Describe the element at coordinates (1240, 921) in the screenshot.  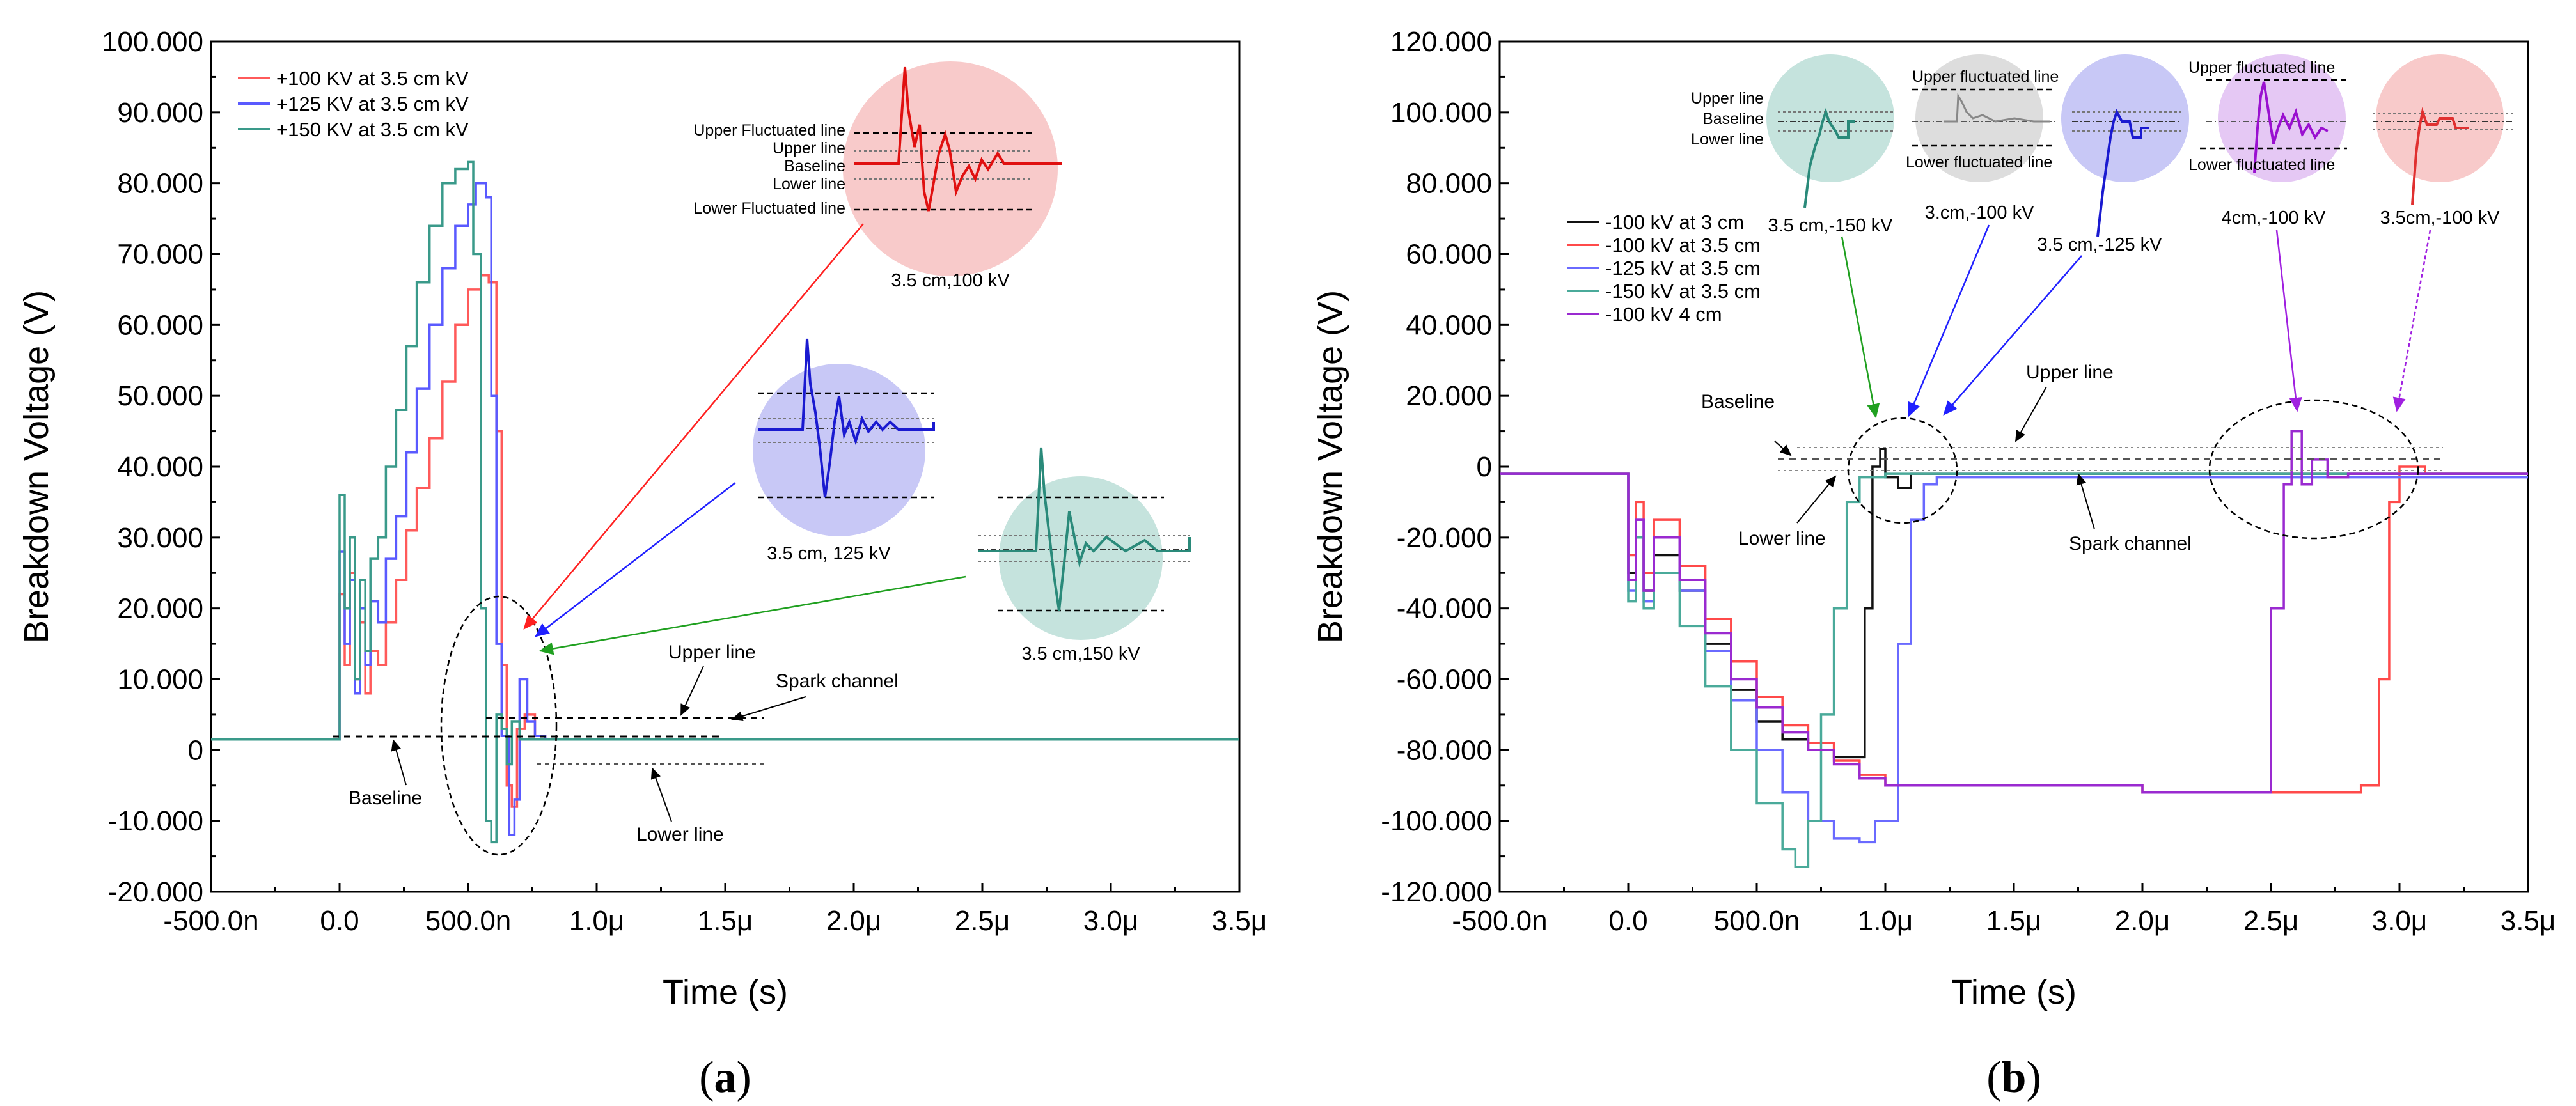
I see `panel-a-x-tick-label: 3.5μ` at that location.